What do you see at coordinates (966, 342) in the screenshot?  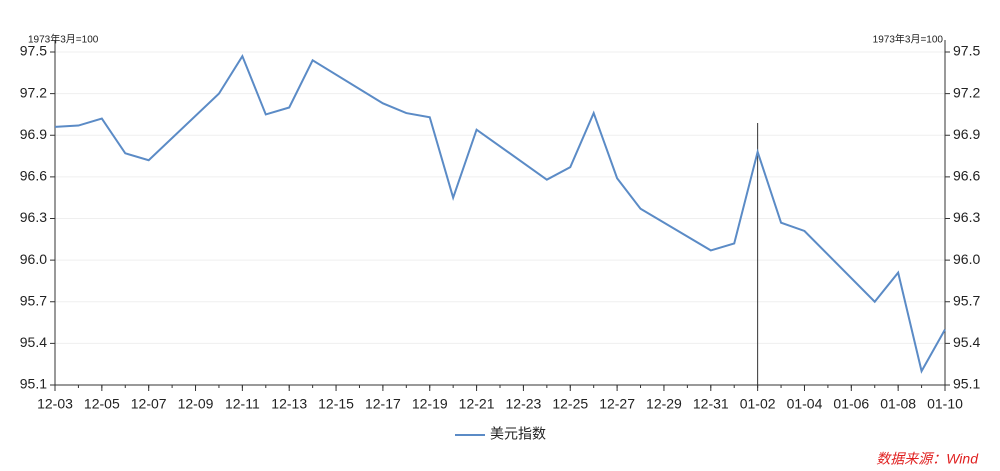 I see `y2-tick-label: 95.4` at bounding box center [966, 342].